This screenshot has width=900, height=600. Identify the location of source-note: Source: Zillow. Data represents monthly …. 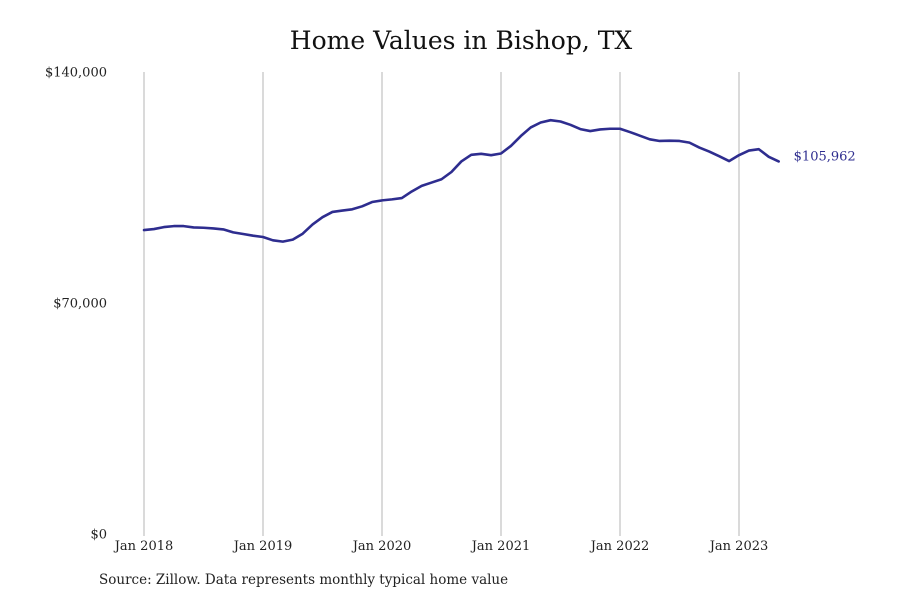
(304, 580).